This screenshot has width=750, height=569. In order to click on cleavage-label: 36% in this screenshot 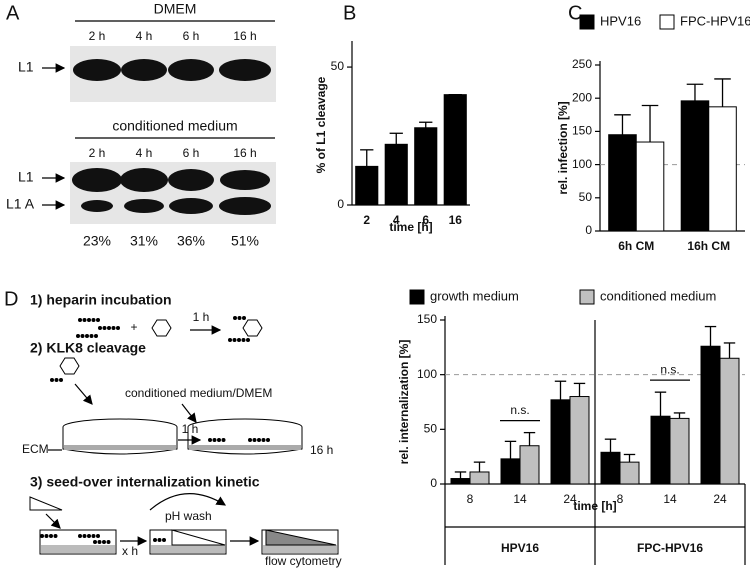, I will do `click(191, 241)`.